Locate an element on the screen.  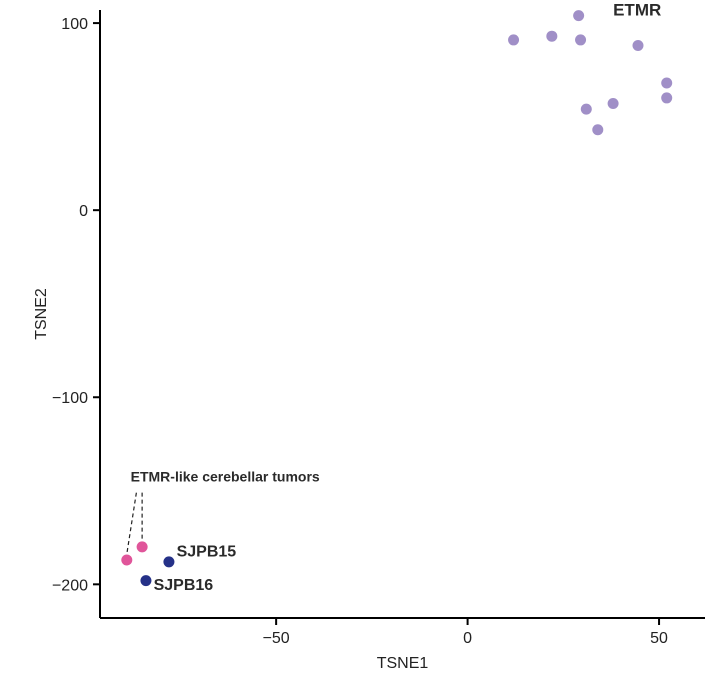
annotation-leader-lines is located at coordinates (134, 523).